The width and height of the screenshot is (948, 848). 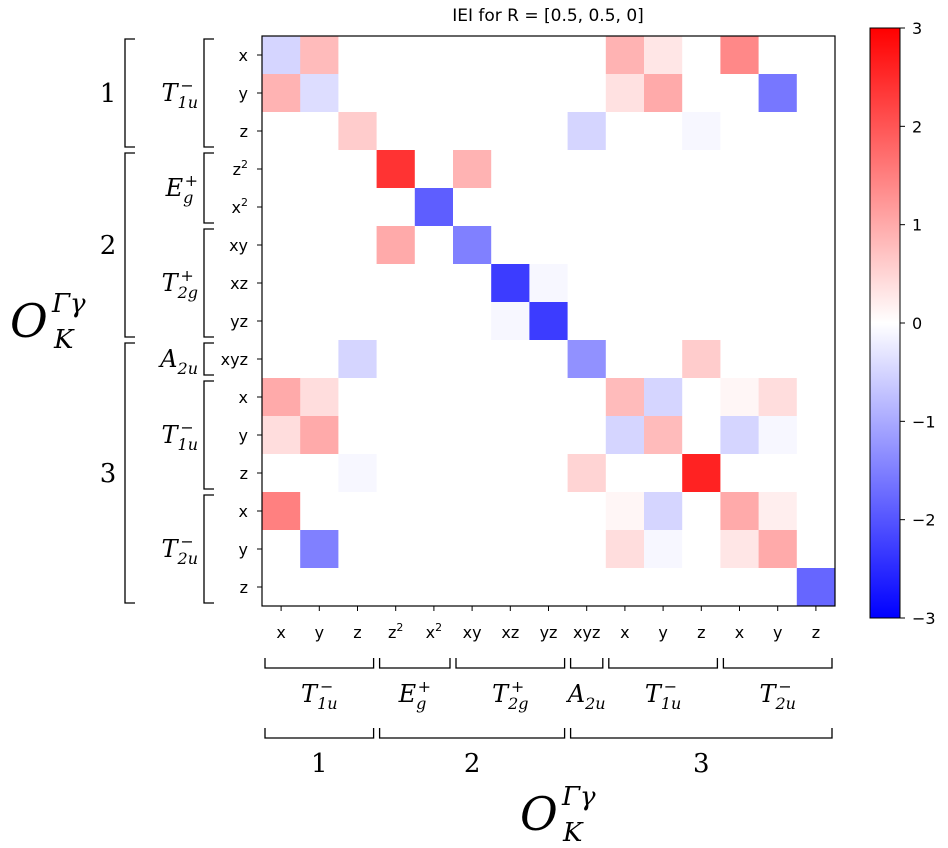 What do you see at coordinates (181, 189) in the screenshot?
I see `y-irrep-label: Eg+` at bounding box center [181, 189].